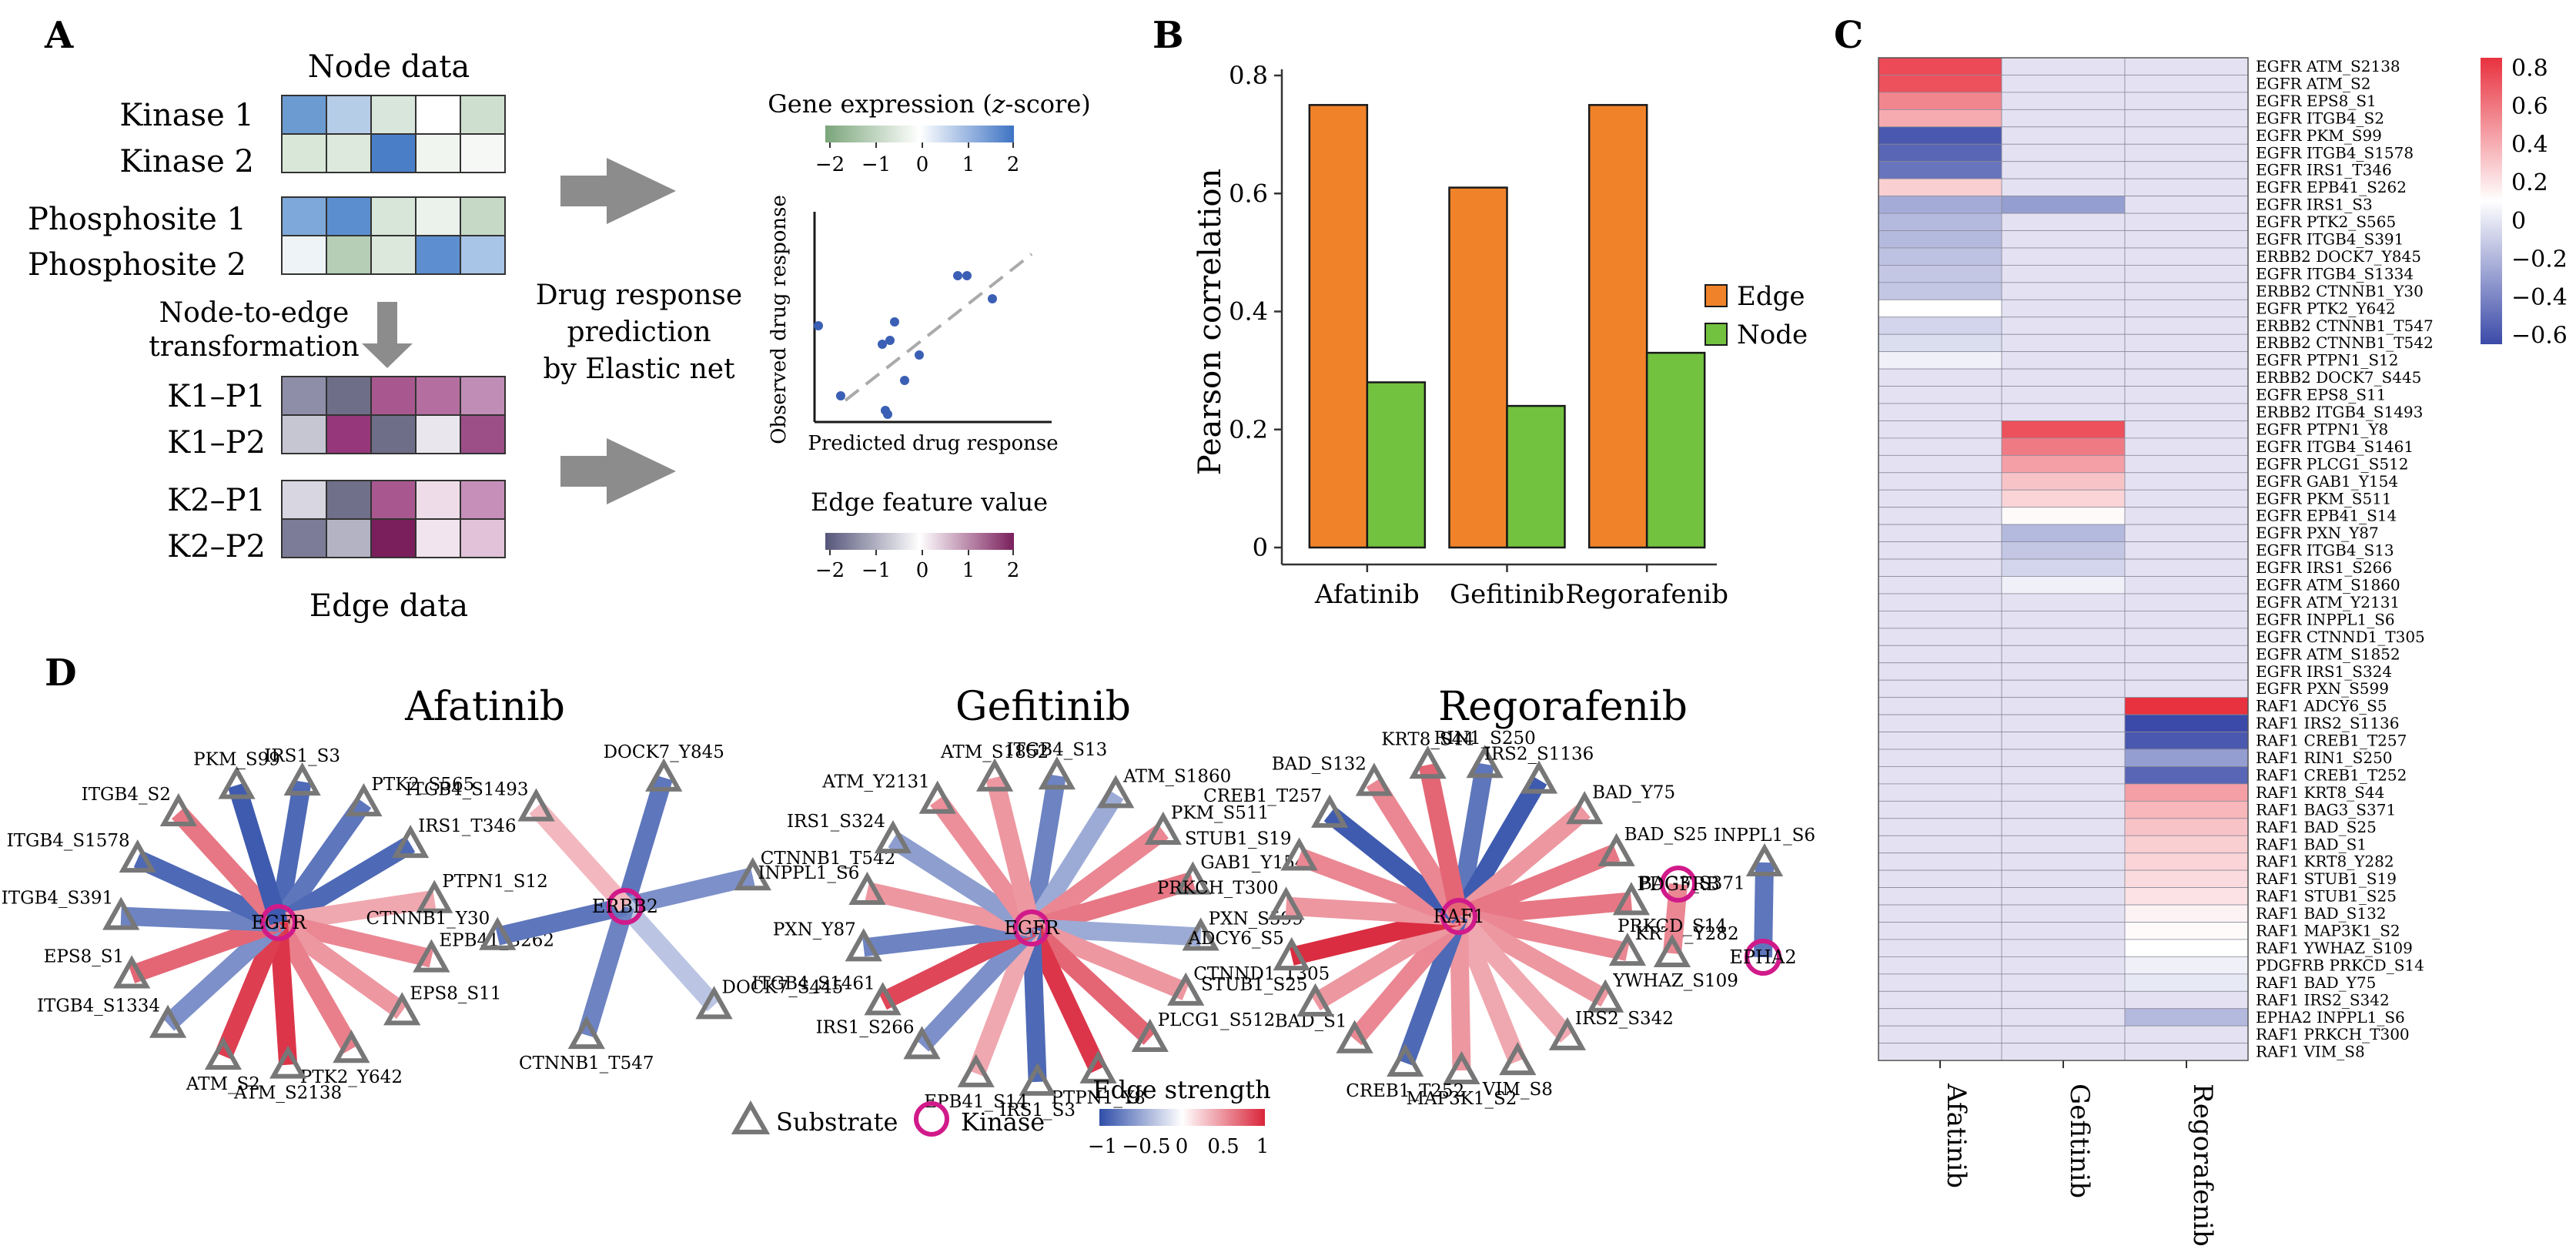  I want to click on heatmap-row-label: EGFR EPS8_S11, so click(2322, 395).